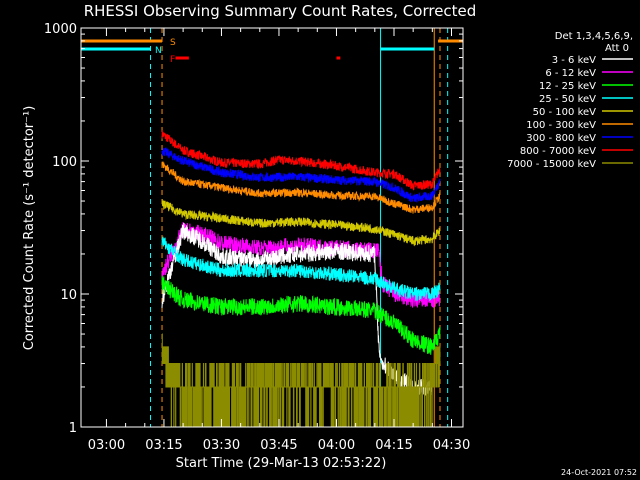  What do you see at coordinates (567, 86) in the screenshot?
I see `legend-label: 12 - 25 keV` at bounding box center [567, 86].